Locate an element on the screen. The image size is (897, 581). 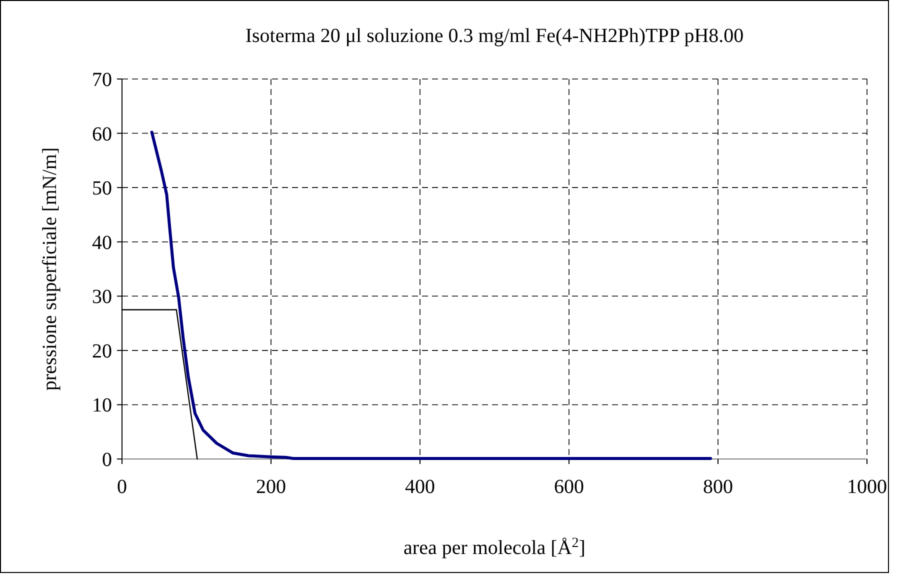
y-tick-label: 70 is located at coordinates (102, 80).